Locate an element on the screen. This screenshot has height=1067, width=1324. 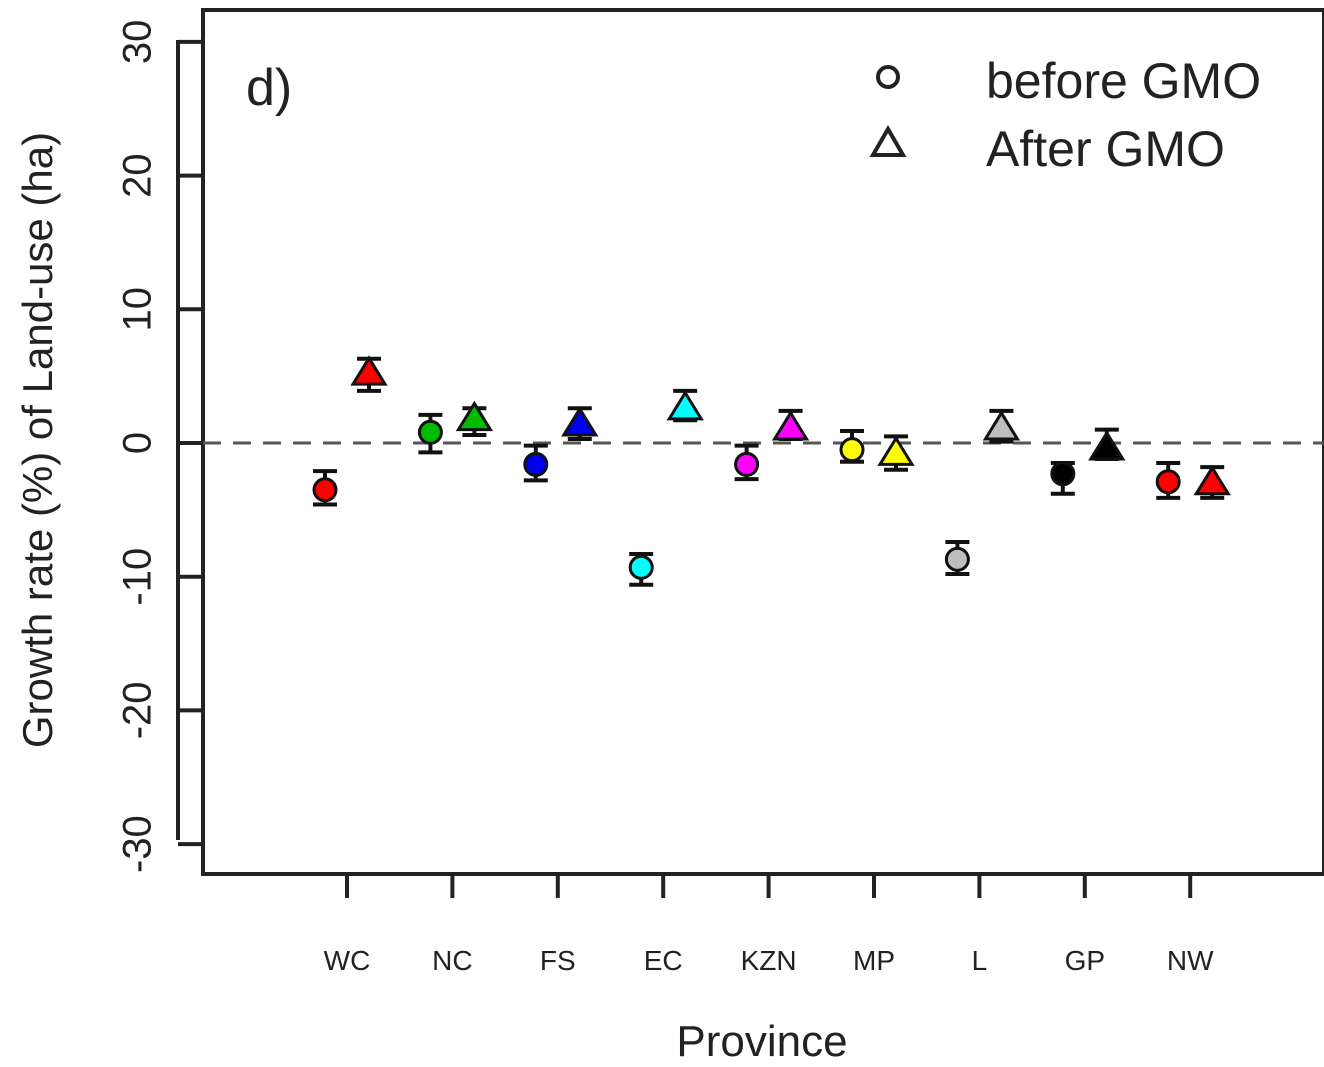
error-bars is located at coordinates (769, 471).